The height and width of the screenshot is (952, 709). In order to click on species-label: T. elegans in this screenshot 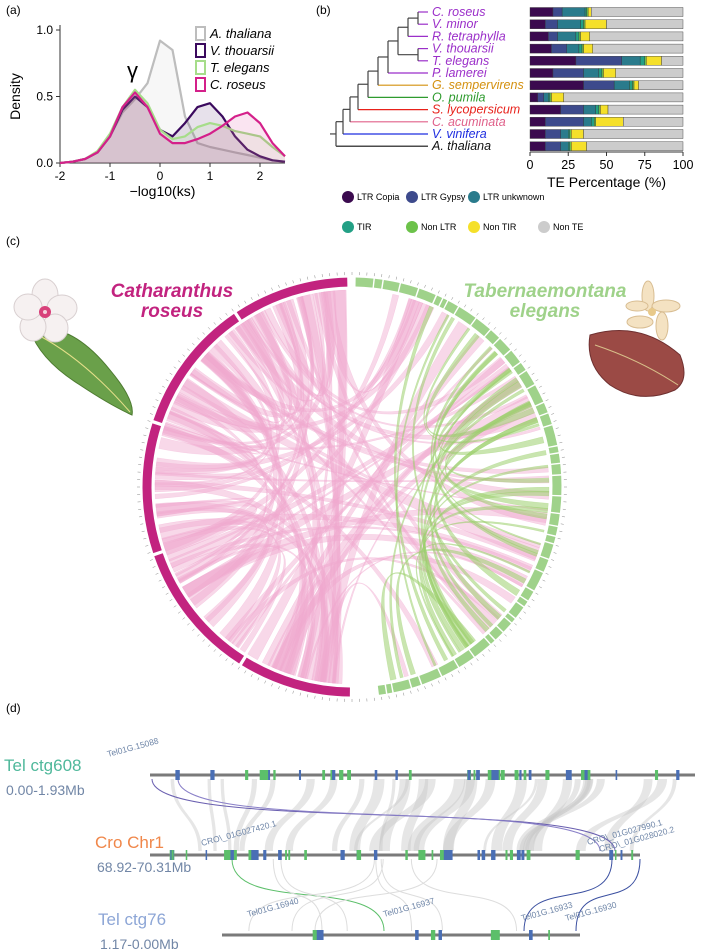, I will do `click(460, 61)`.